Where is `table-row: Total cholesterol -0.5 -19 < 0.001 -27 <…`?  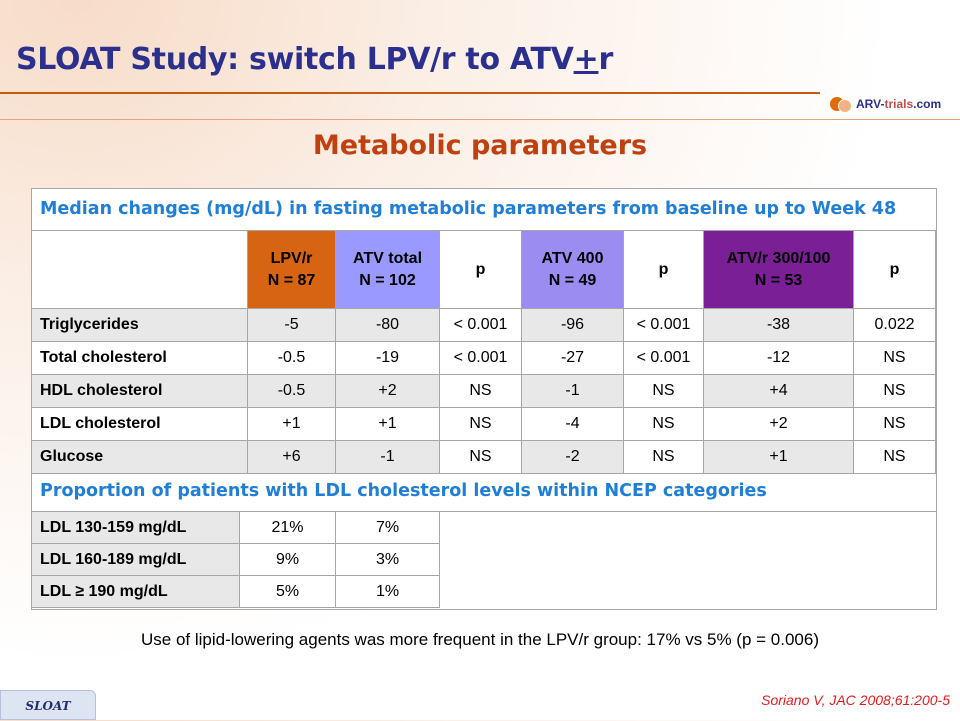 table-row: Total cholesterol -0.5 -19 < 0.001 -27 <… is located at coordinates (483, 358).